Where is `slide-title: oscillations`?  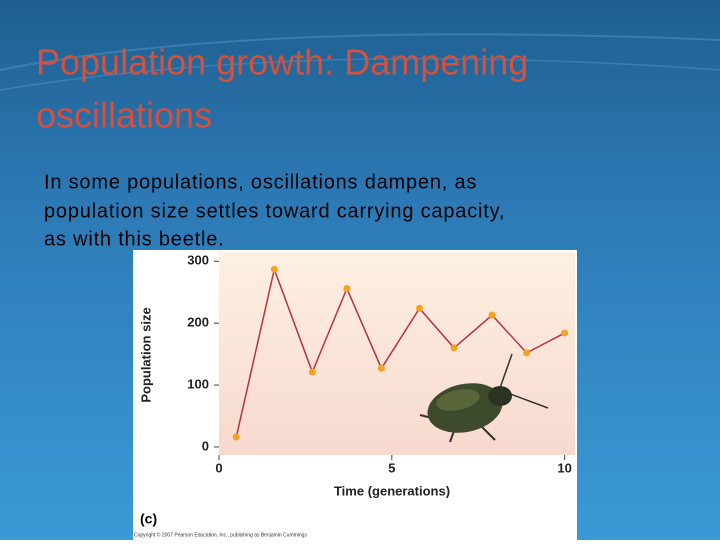
slide-title: oscillations is located at coordinates (124, 115).